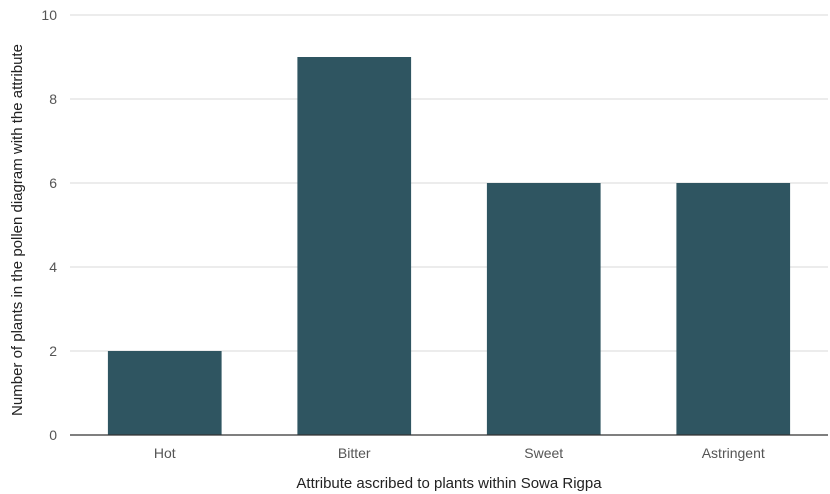 The image size is (830, 494). Describe the element at coordinates (543, 309) in the screenshot. I see `bar-sweet` at that location.